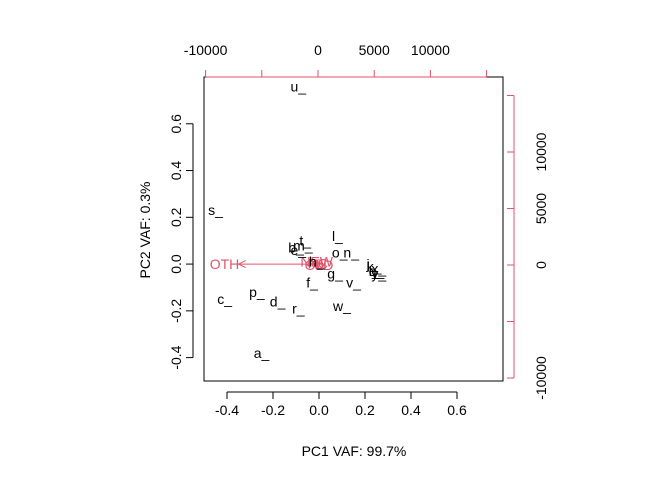  I want to click on point-label: m_, so click(303, 245).